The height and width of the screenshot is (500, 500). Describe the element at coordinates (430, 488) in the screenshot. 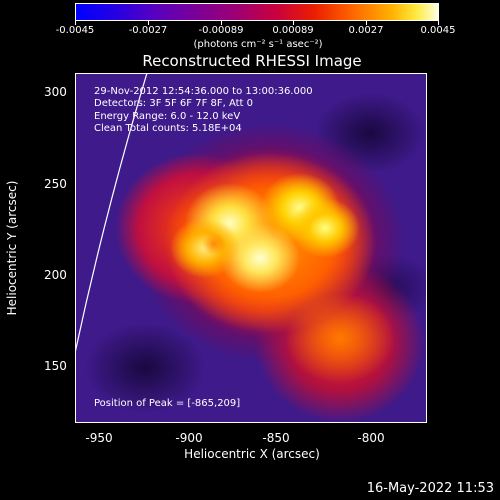

I see `timestamp-footer: 16-May-2022 11:53` at that location.